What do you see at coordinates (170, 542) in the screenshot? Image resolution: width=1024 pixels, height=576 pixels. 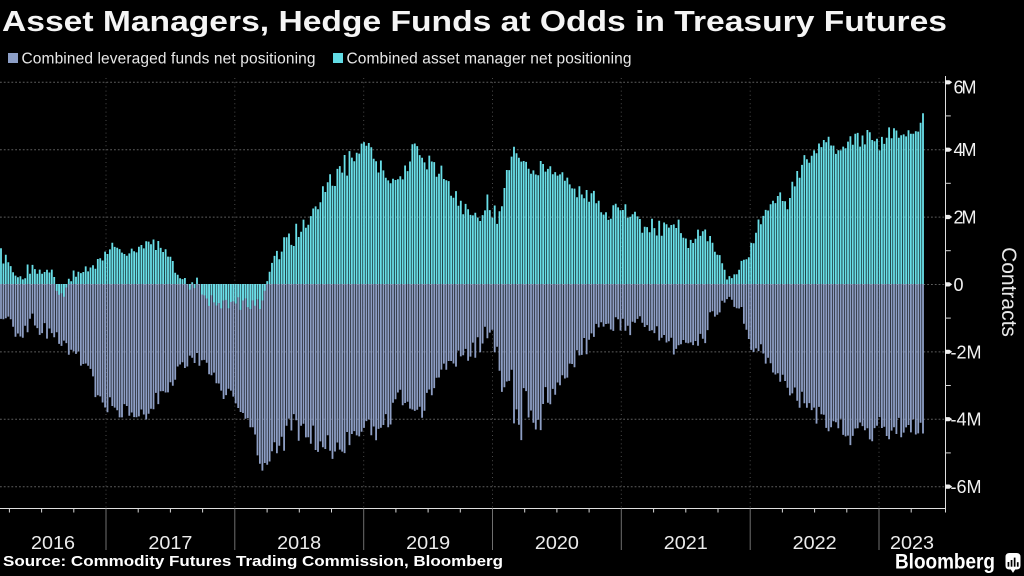 I see `svg-text: 2017` at bounding box center [170, 542].